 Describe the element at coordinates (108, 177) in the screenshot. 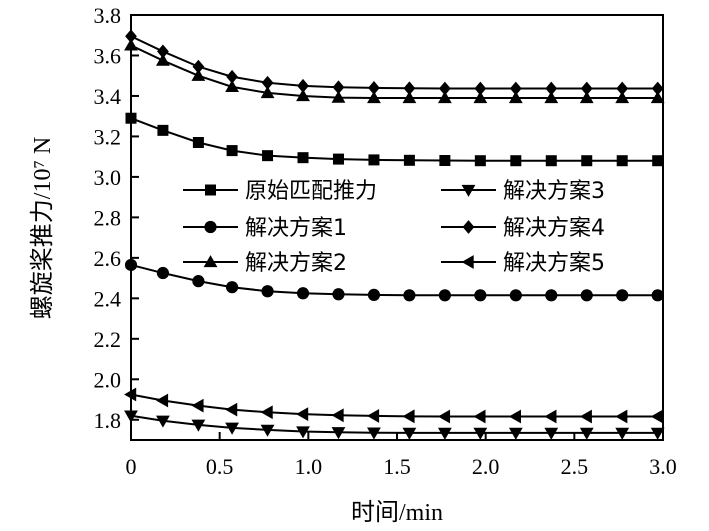

I see `y-tick-label: 3.0` at that location.